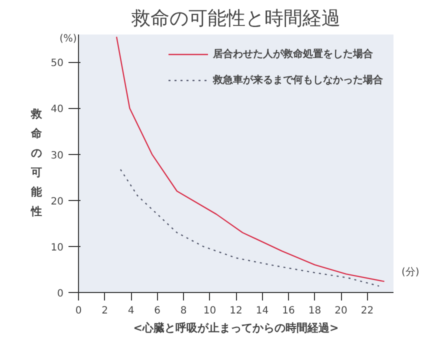 The width and height of the screenshot is (438, 337). I want to click on x-axis-title: <心臓と呼吸が止まってからの時間経過>, so click(236, 328).